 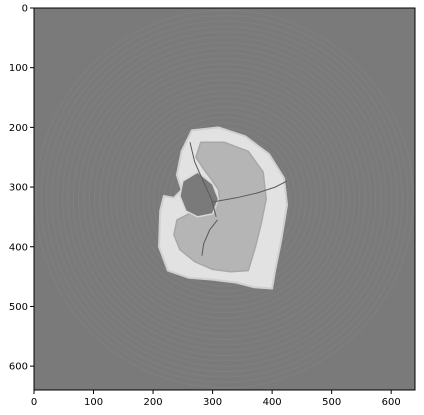 What do you see at coordinates (199, 194) in the screenshot?
I see `tissue-cavity` at bounding box center [199, 194].